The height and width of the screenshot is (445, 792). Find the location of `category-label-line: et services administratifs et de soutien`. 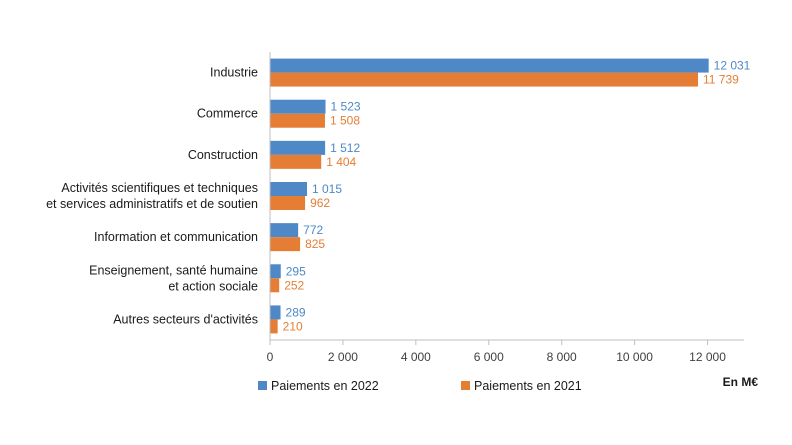

category-label-line: et services administratifs et de soutien is located at coordinates (152, 204).